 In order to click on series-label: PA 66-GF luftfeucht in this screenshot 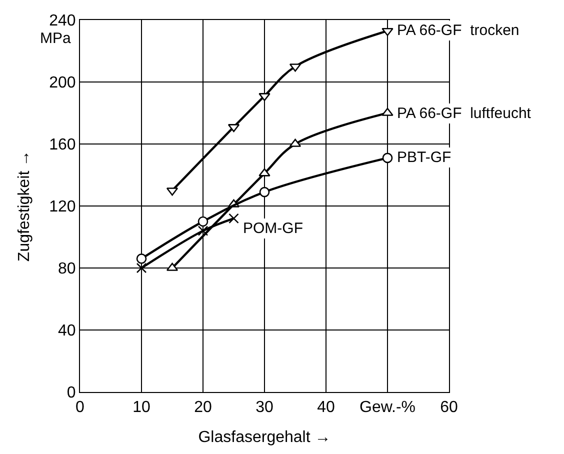, I will do `click(464, 113)`.